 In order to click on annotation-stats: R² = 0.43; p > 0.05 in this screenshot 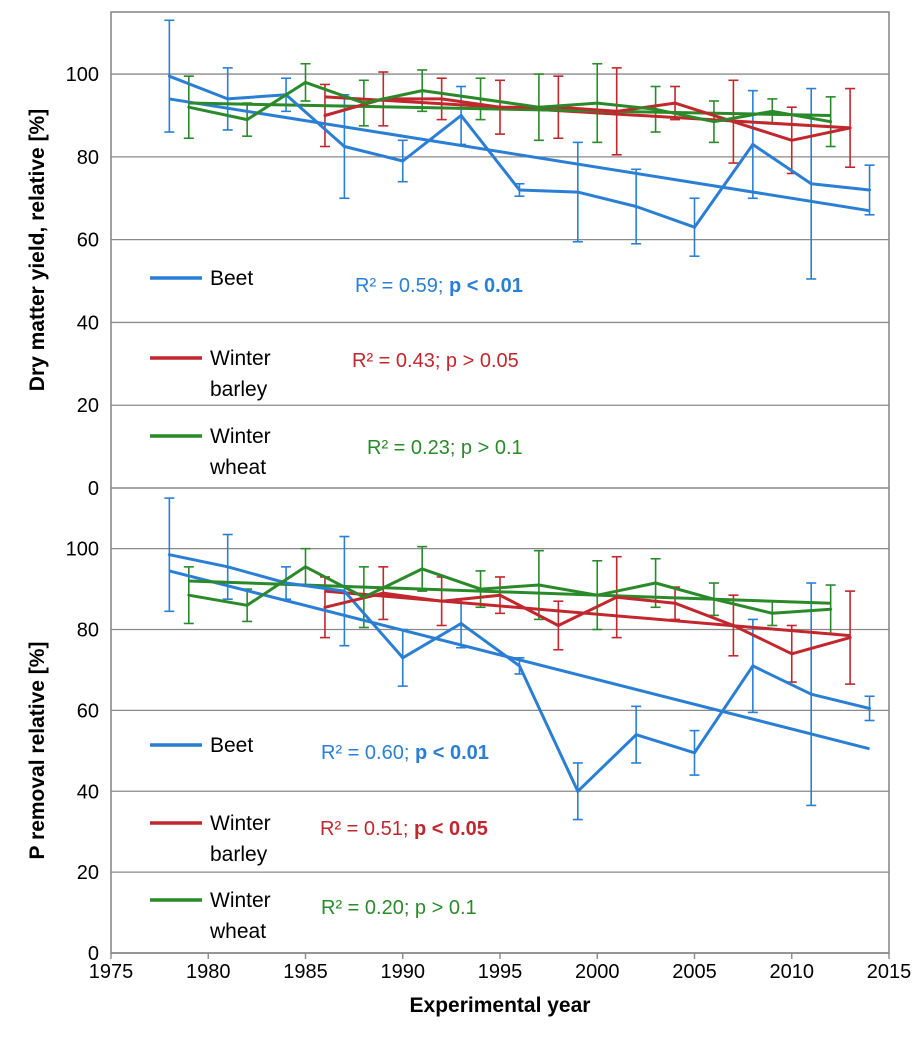, I will do `click(435, 361)`.